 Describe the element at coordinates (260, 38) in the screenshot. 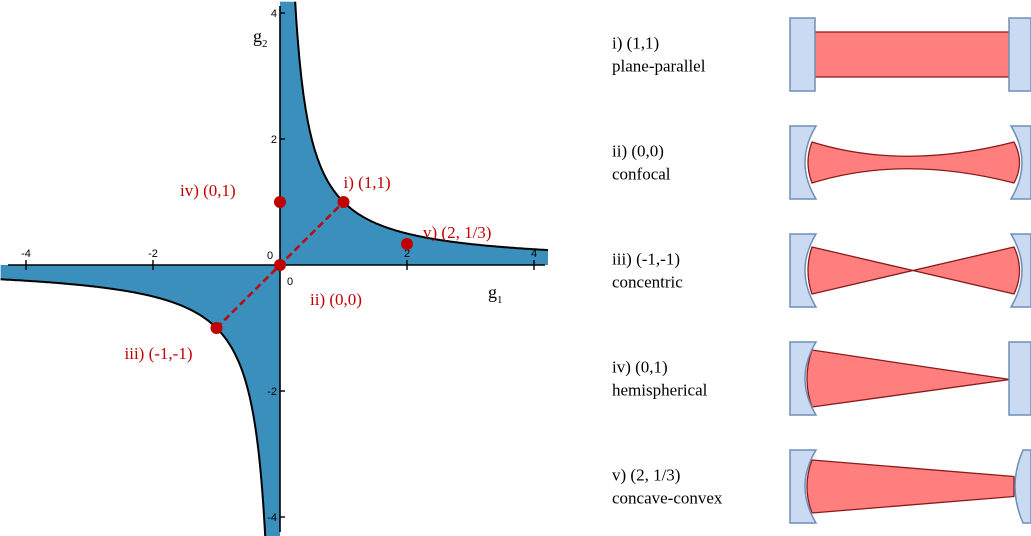

I see `g2-axis-label: g2` at that location.